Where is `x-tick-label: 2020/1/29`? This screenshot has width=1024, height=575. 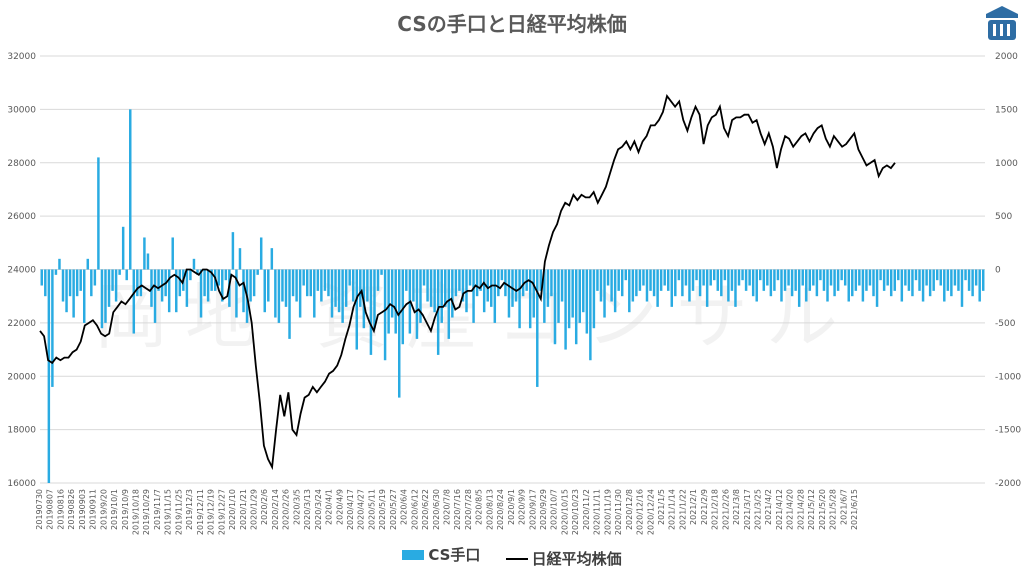 x-tick-label: 2020/1/29 is located at coordinates (254, 509).